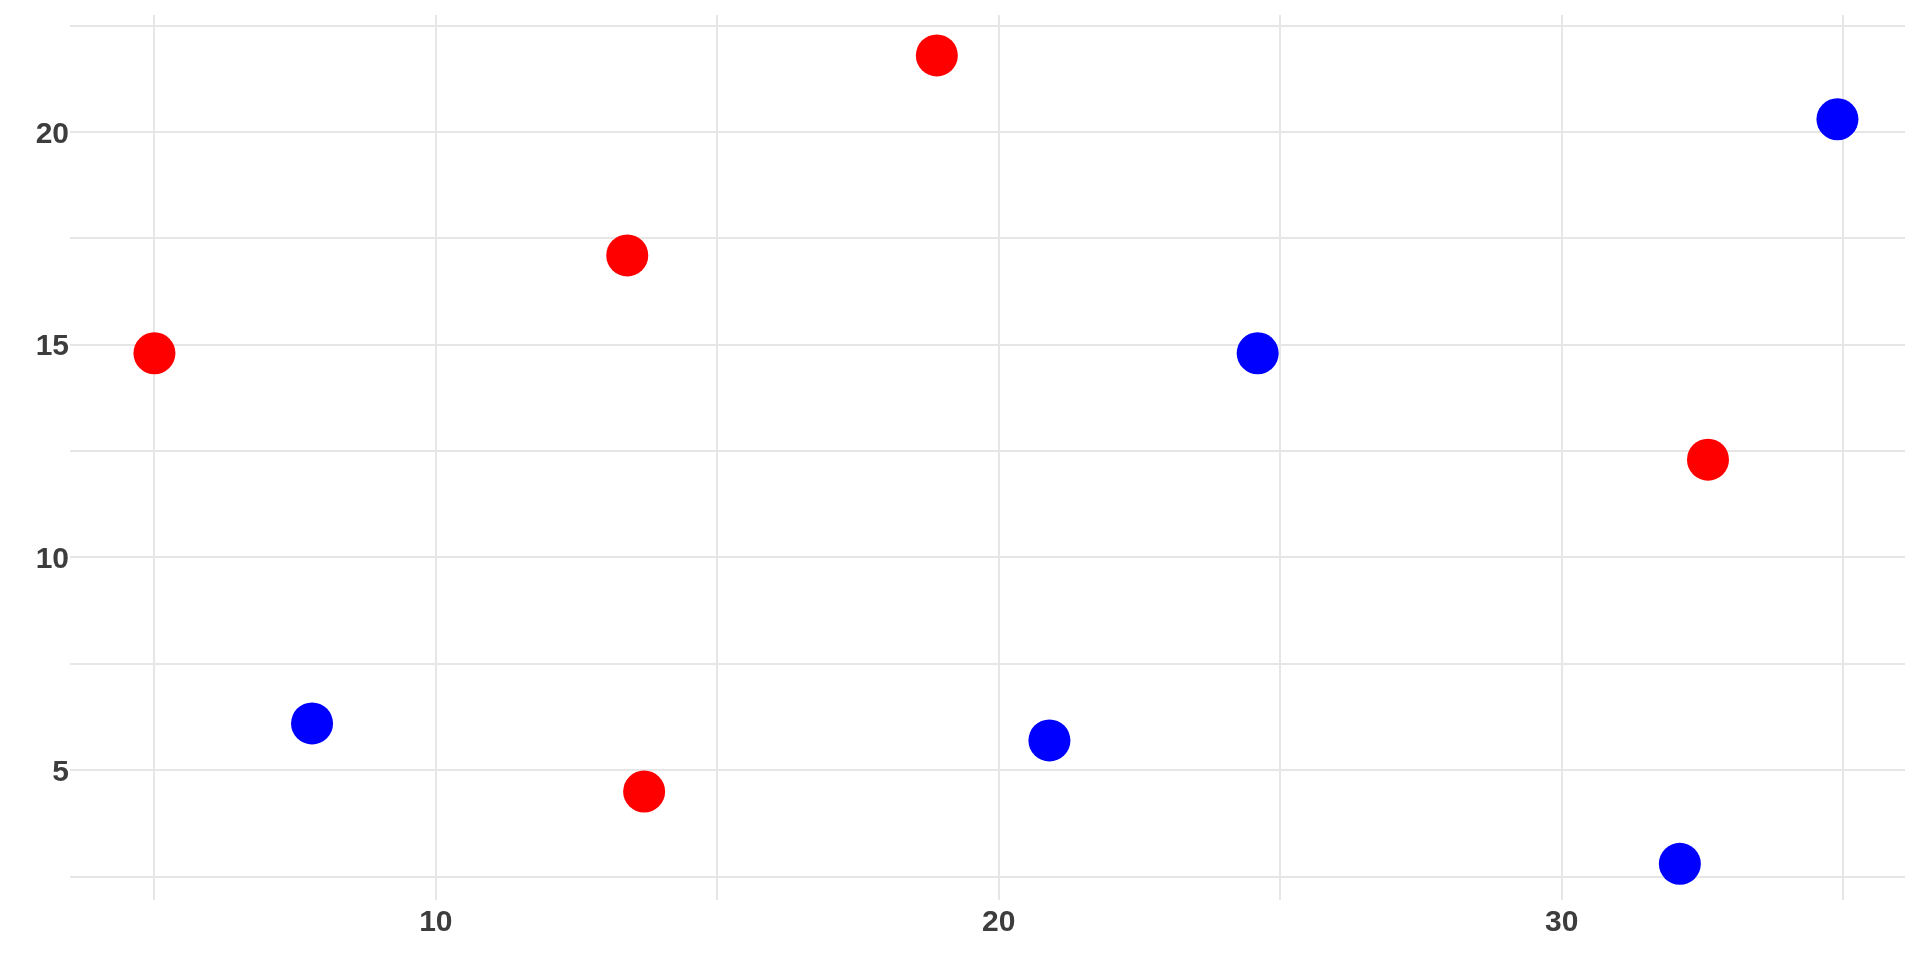  What do you see at coordinates (52, 557) in the screenshot?
I see `y-tick-label: 10` at bounding box center [52, 557].